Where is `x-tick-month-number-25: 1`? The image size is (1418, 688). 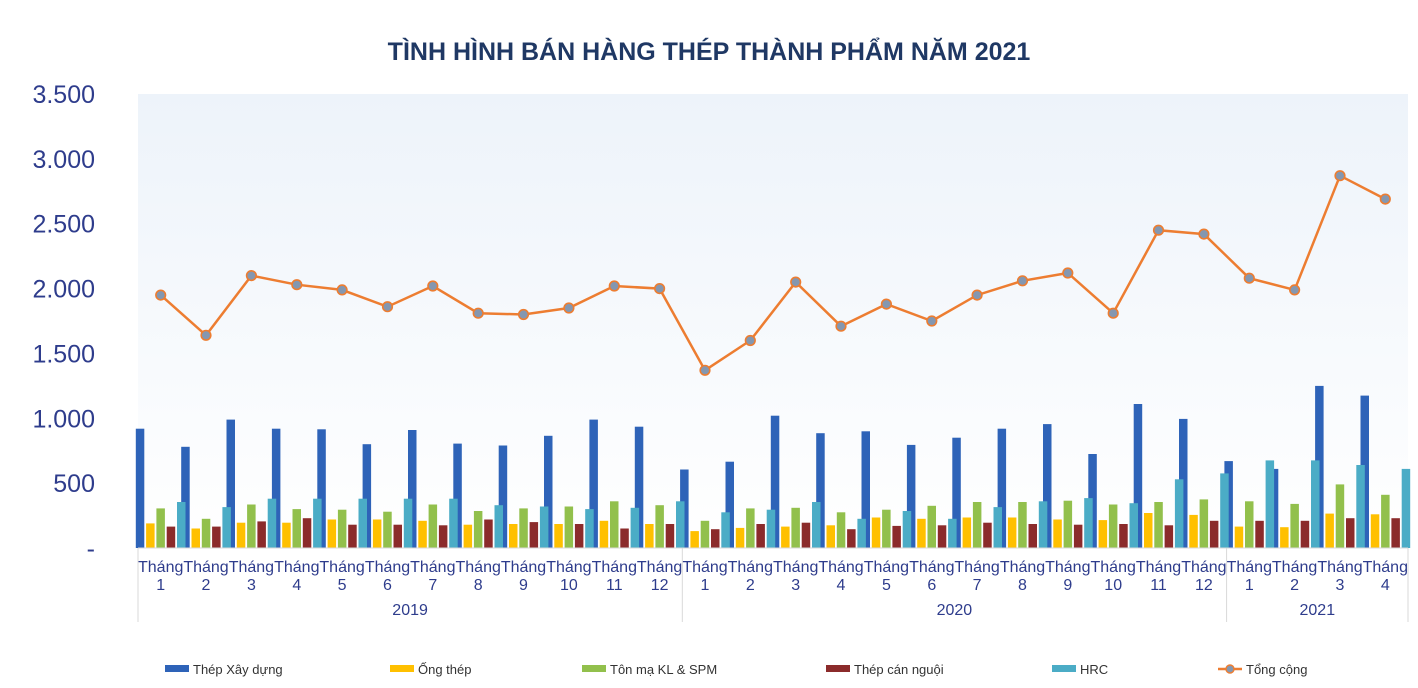
x-tick-month-number-25: 1 is located at coordinates (1249, 585).